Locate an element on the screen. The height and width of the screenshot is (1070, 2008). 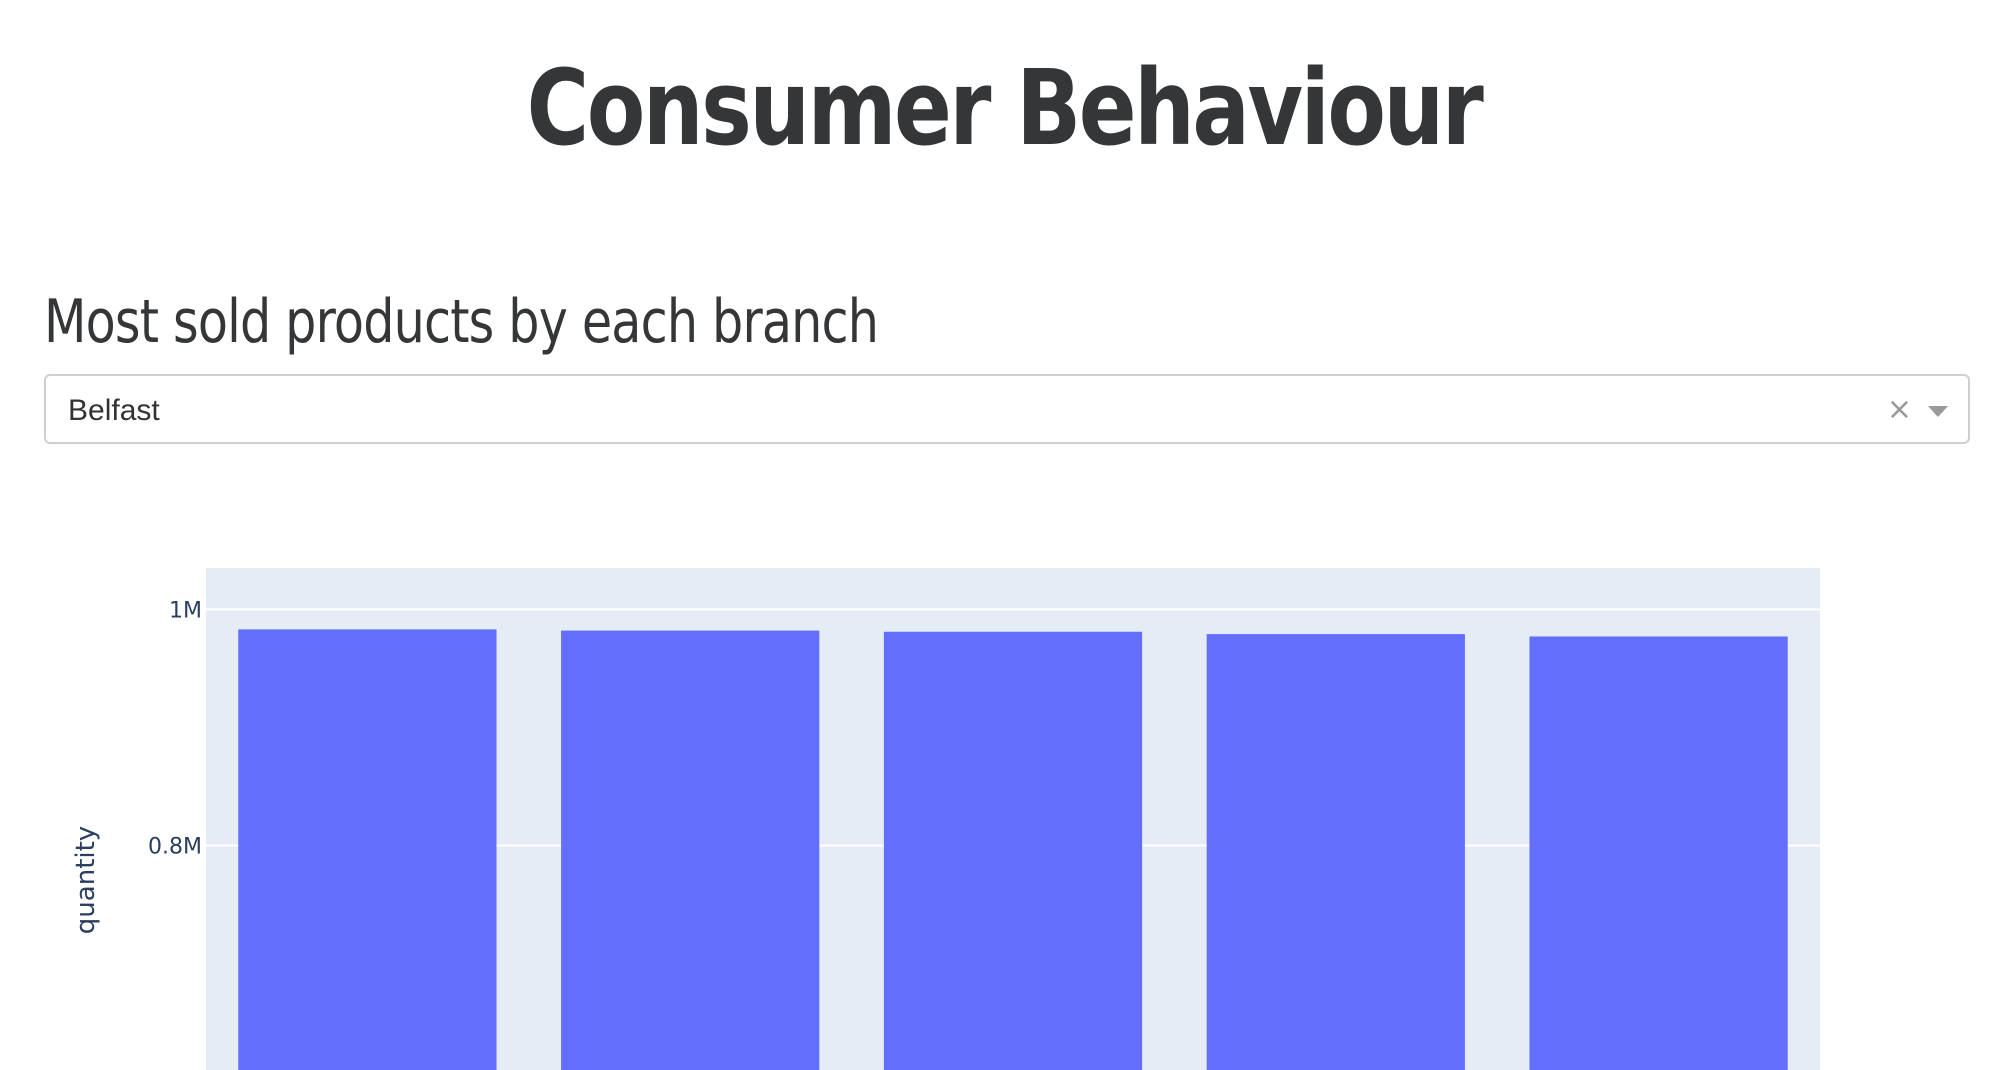
branch-dropdown: Belfast × is located at coordinates (1007, 409).